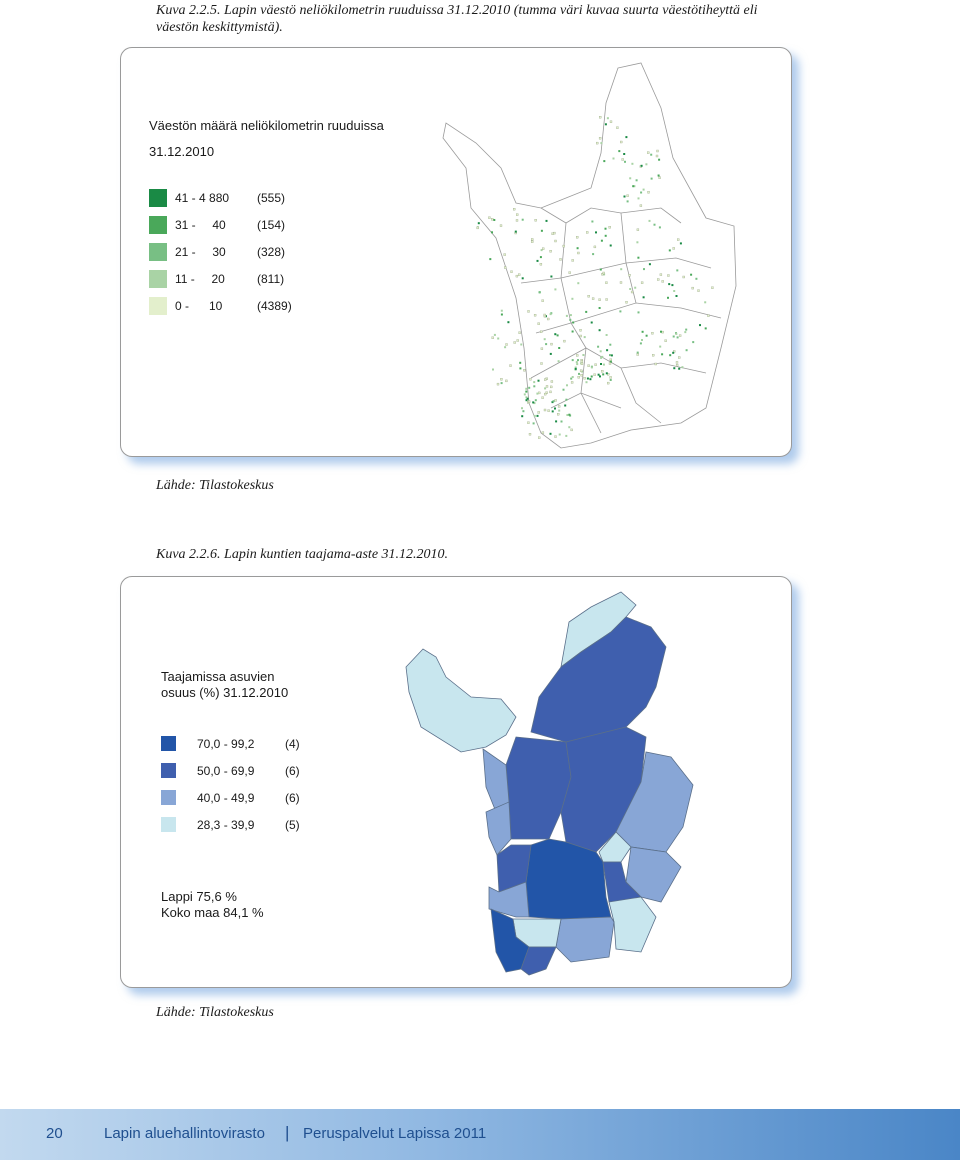  Describe the element at coordinates (200, 279) in the screenshot. I see `population-legend-range: 11 - 20` at that location.